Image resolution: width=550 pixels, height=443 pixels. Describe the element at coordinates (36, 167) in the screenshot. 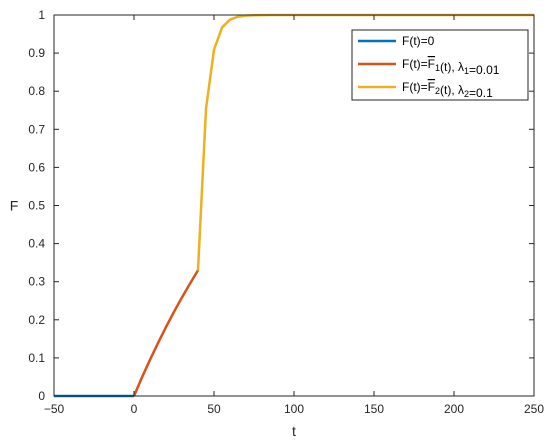

I see `y-tick-label: 0.6` at that location.